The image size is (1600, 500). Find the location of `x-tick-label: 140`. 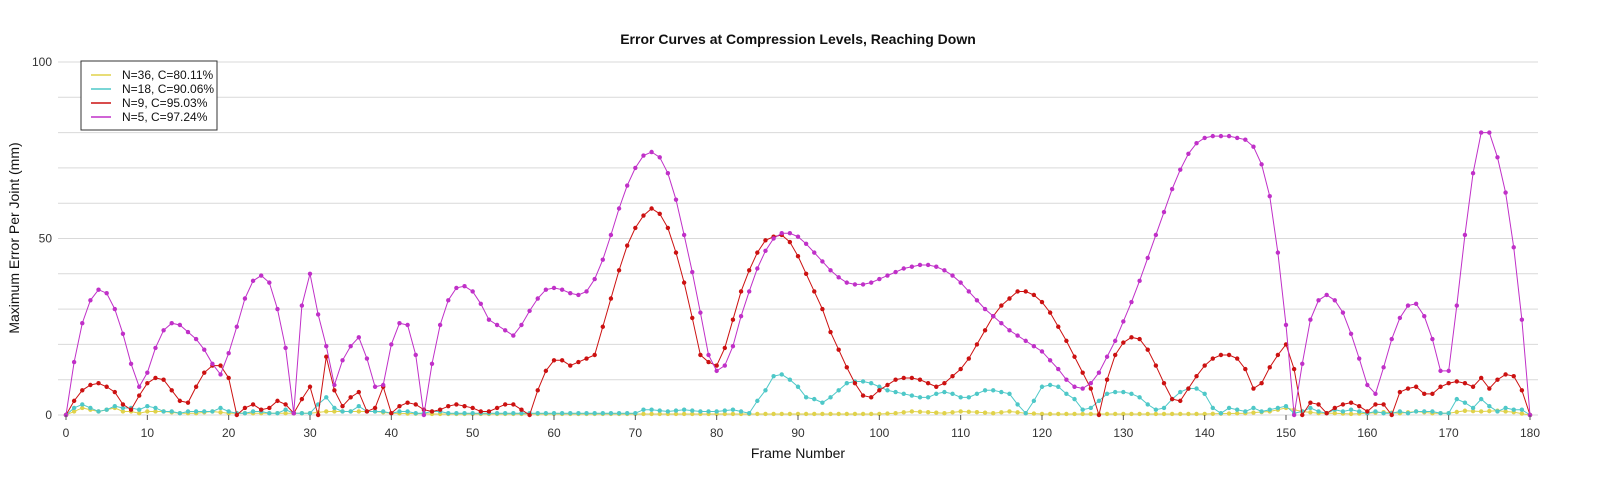

x-tick-label: 140 is located at coordinates (1205, 433).